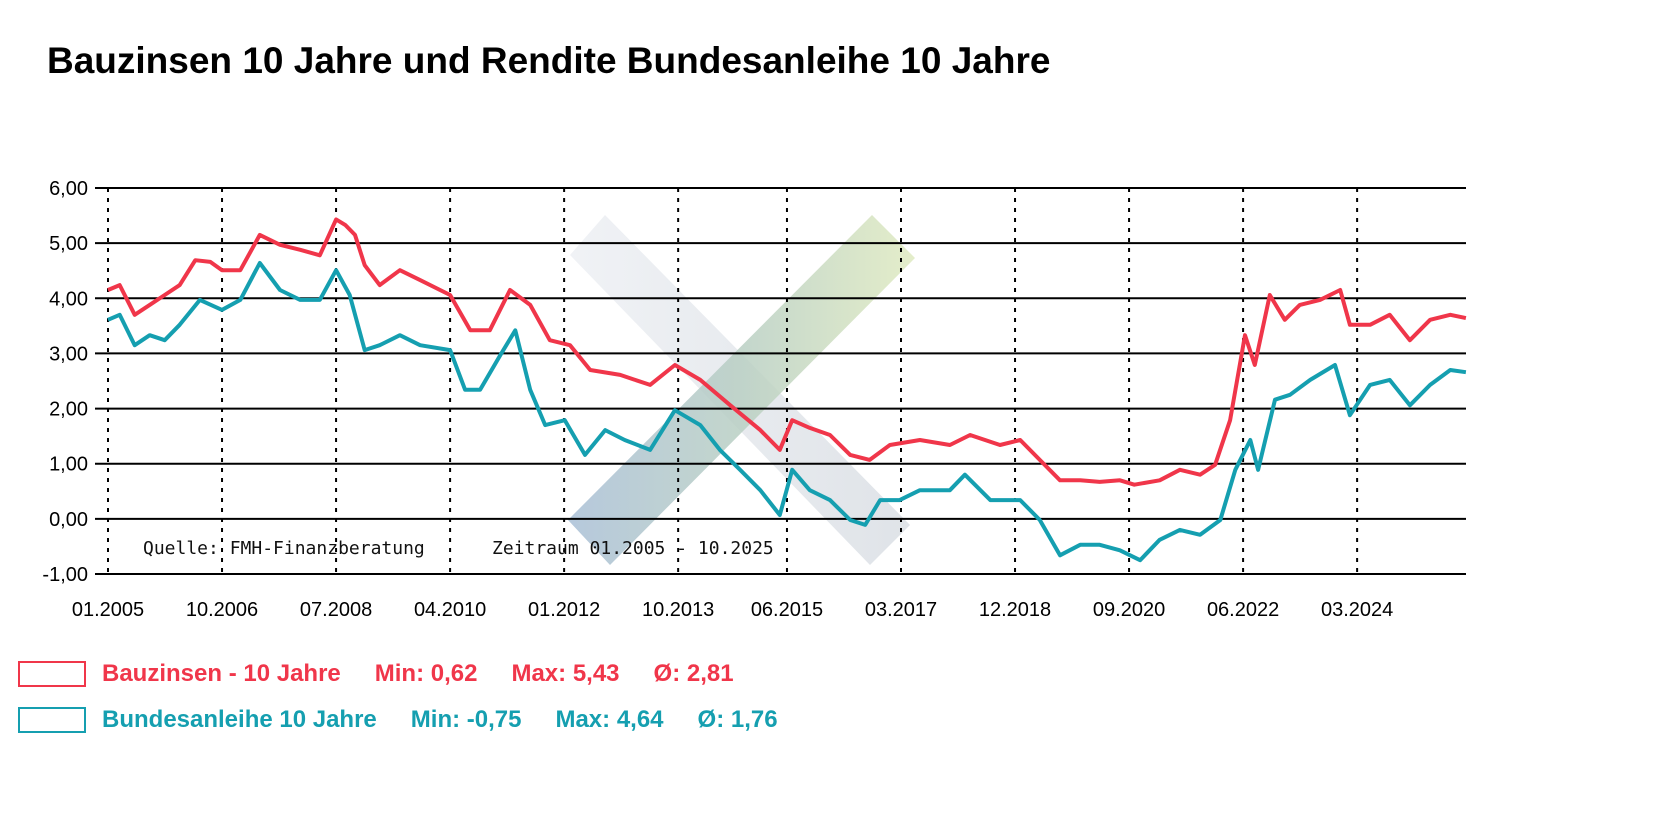 The width and height of the screenshot is (1680, 834). I want to click on x-tick-label: 09.2020, so click(1129, 610).